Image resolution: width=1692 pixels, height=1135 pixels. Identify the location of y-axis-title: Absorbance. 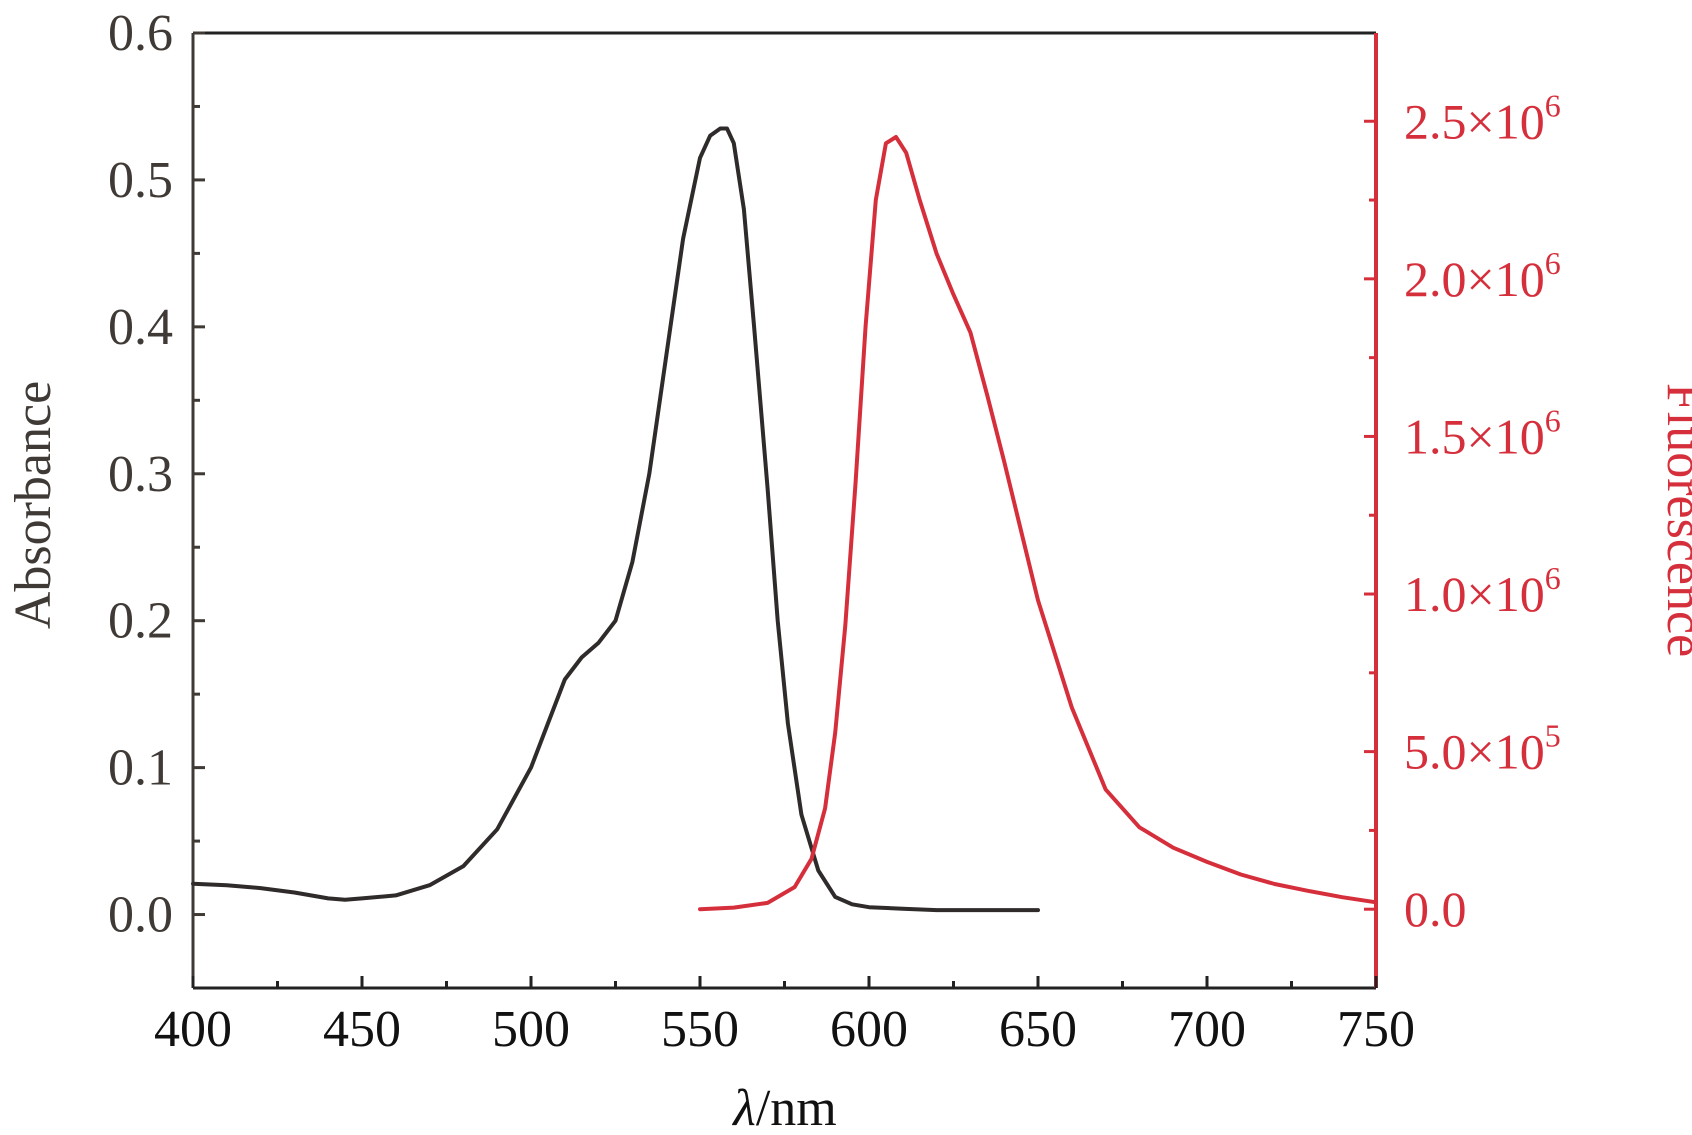
(33, 505).